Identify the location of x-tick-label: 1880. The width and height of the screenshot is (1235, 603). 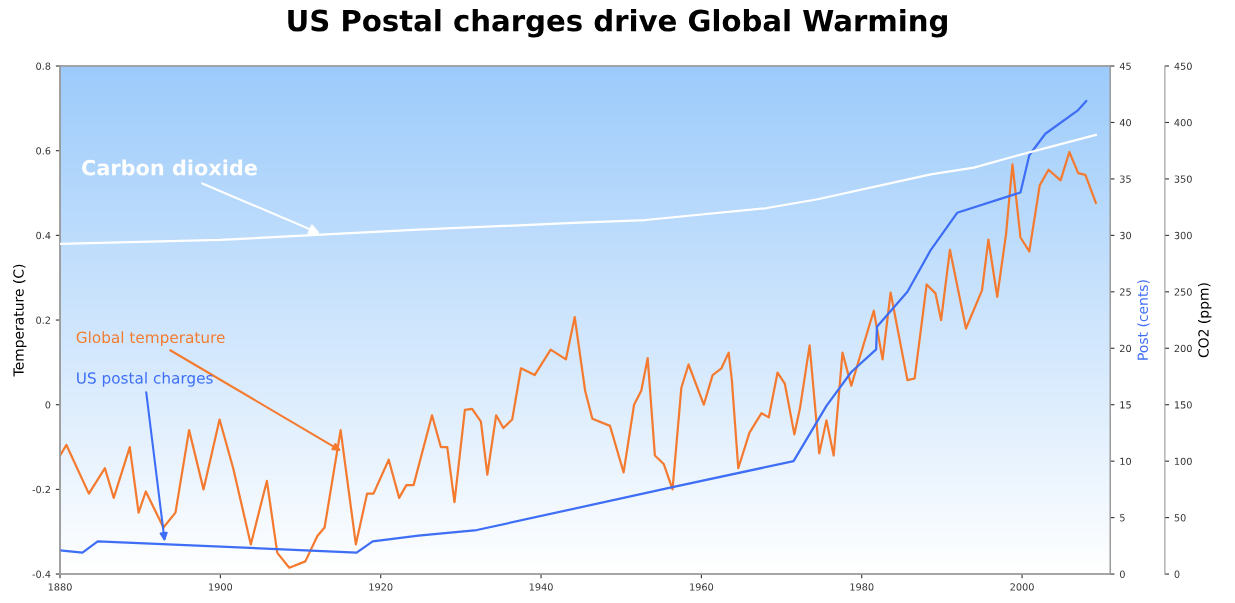
(60, 587).